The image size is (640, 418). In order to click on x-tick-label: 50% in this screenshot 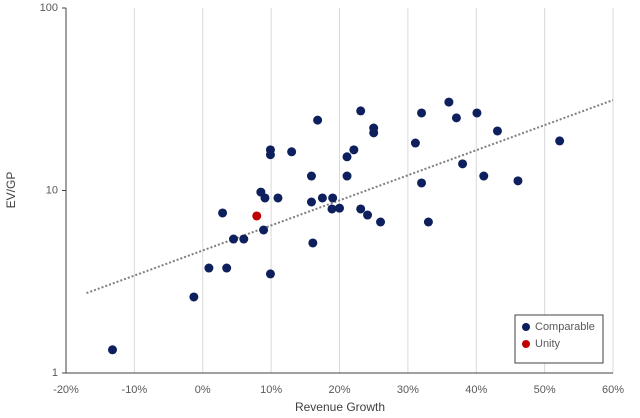, I will do `click(545, 390)`.